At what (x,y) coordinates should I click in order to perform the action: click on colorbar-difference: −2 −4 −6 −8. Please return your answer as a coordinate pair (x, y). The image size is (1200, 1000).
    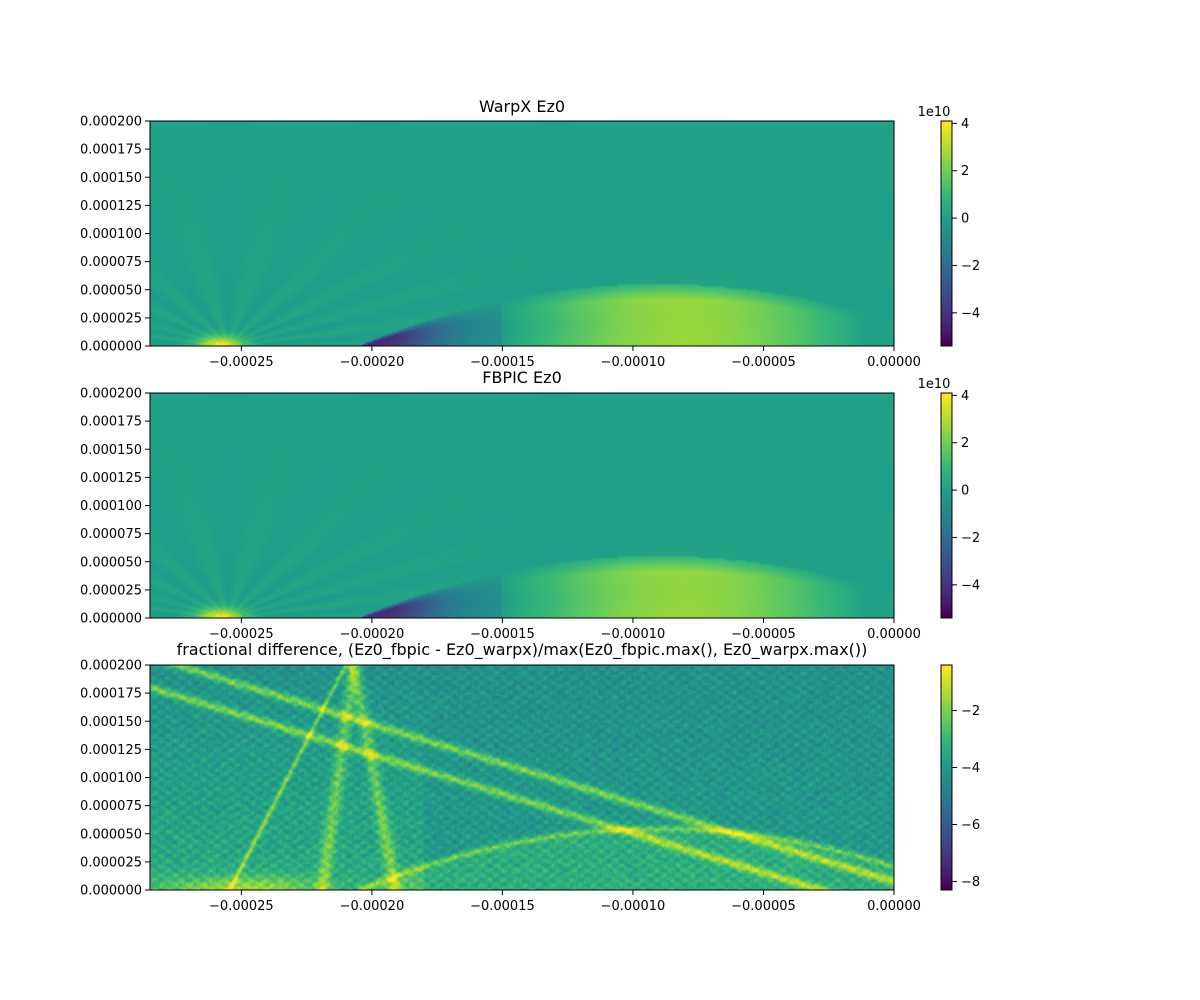
    Looking at the image, I should click on (960, 777).